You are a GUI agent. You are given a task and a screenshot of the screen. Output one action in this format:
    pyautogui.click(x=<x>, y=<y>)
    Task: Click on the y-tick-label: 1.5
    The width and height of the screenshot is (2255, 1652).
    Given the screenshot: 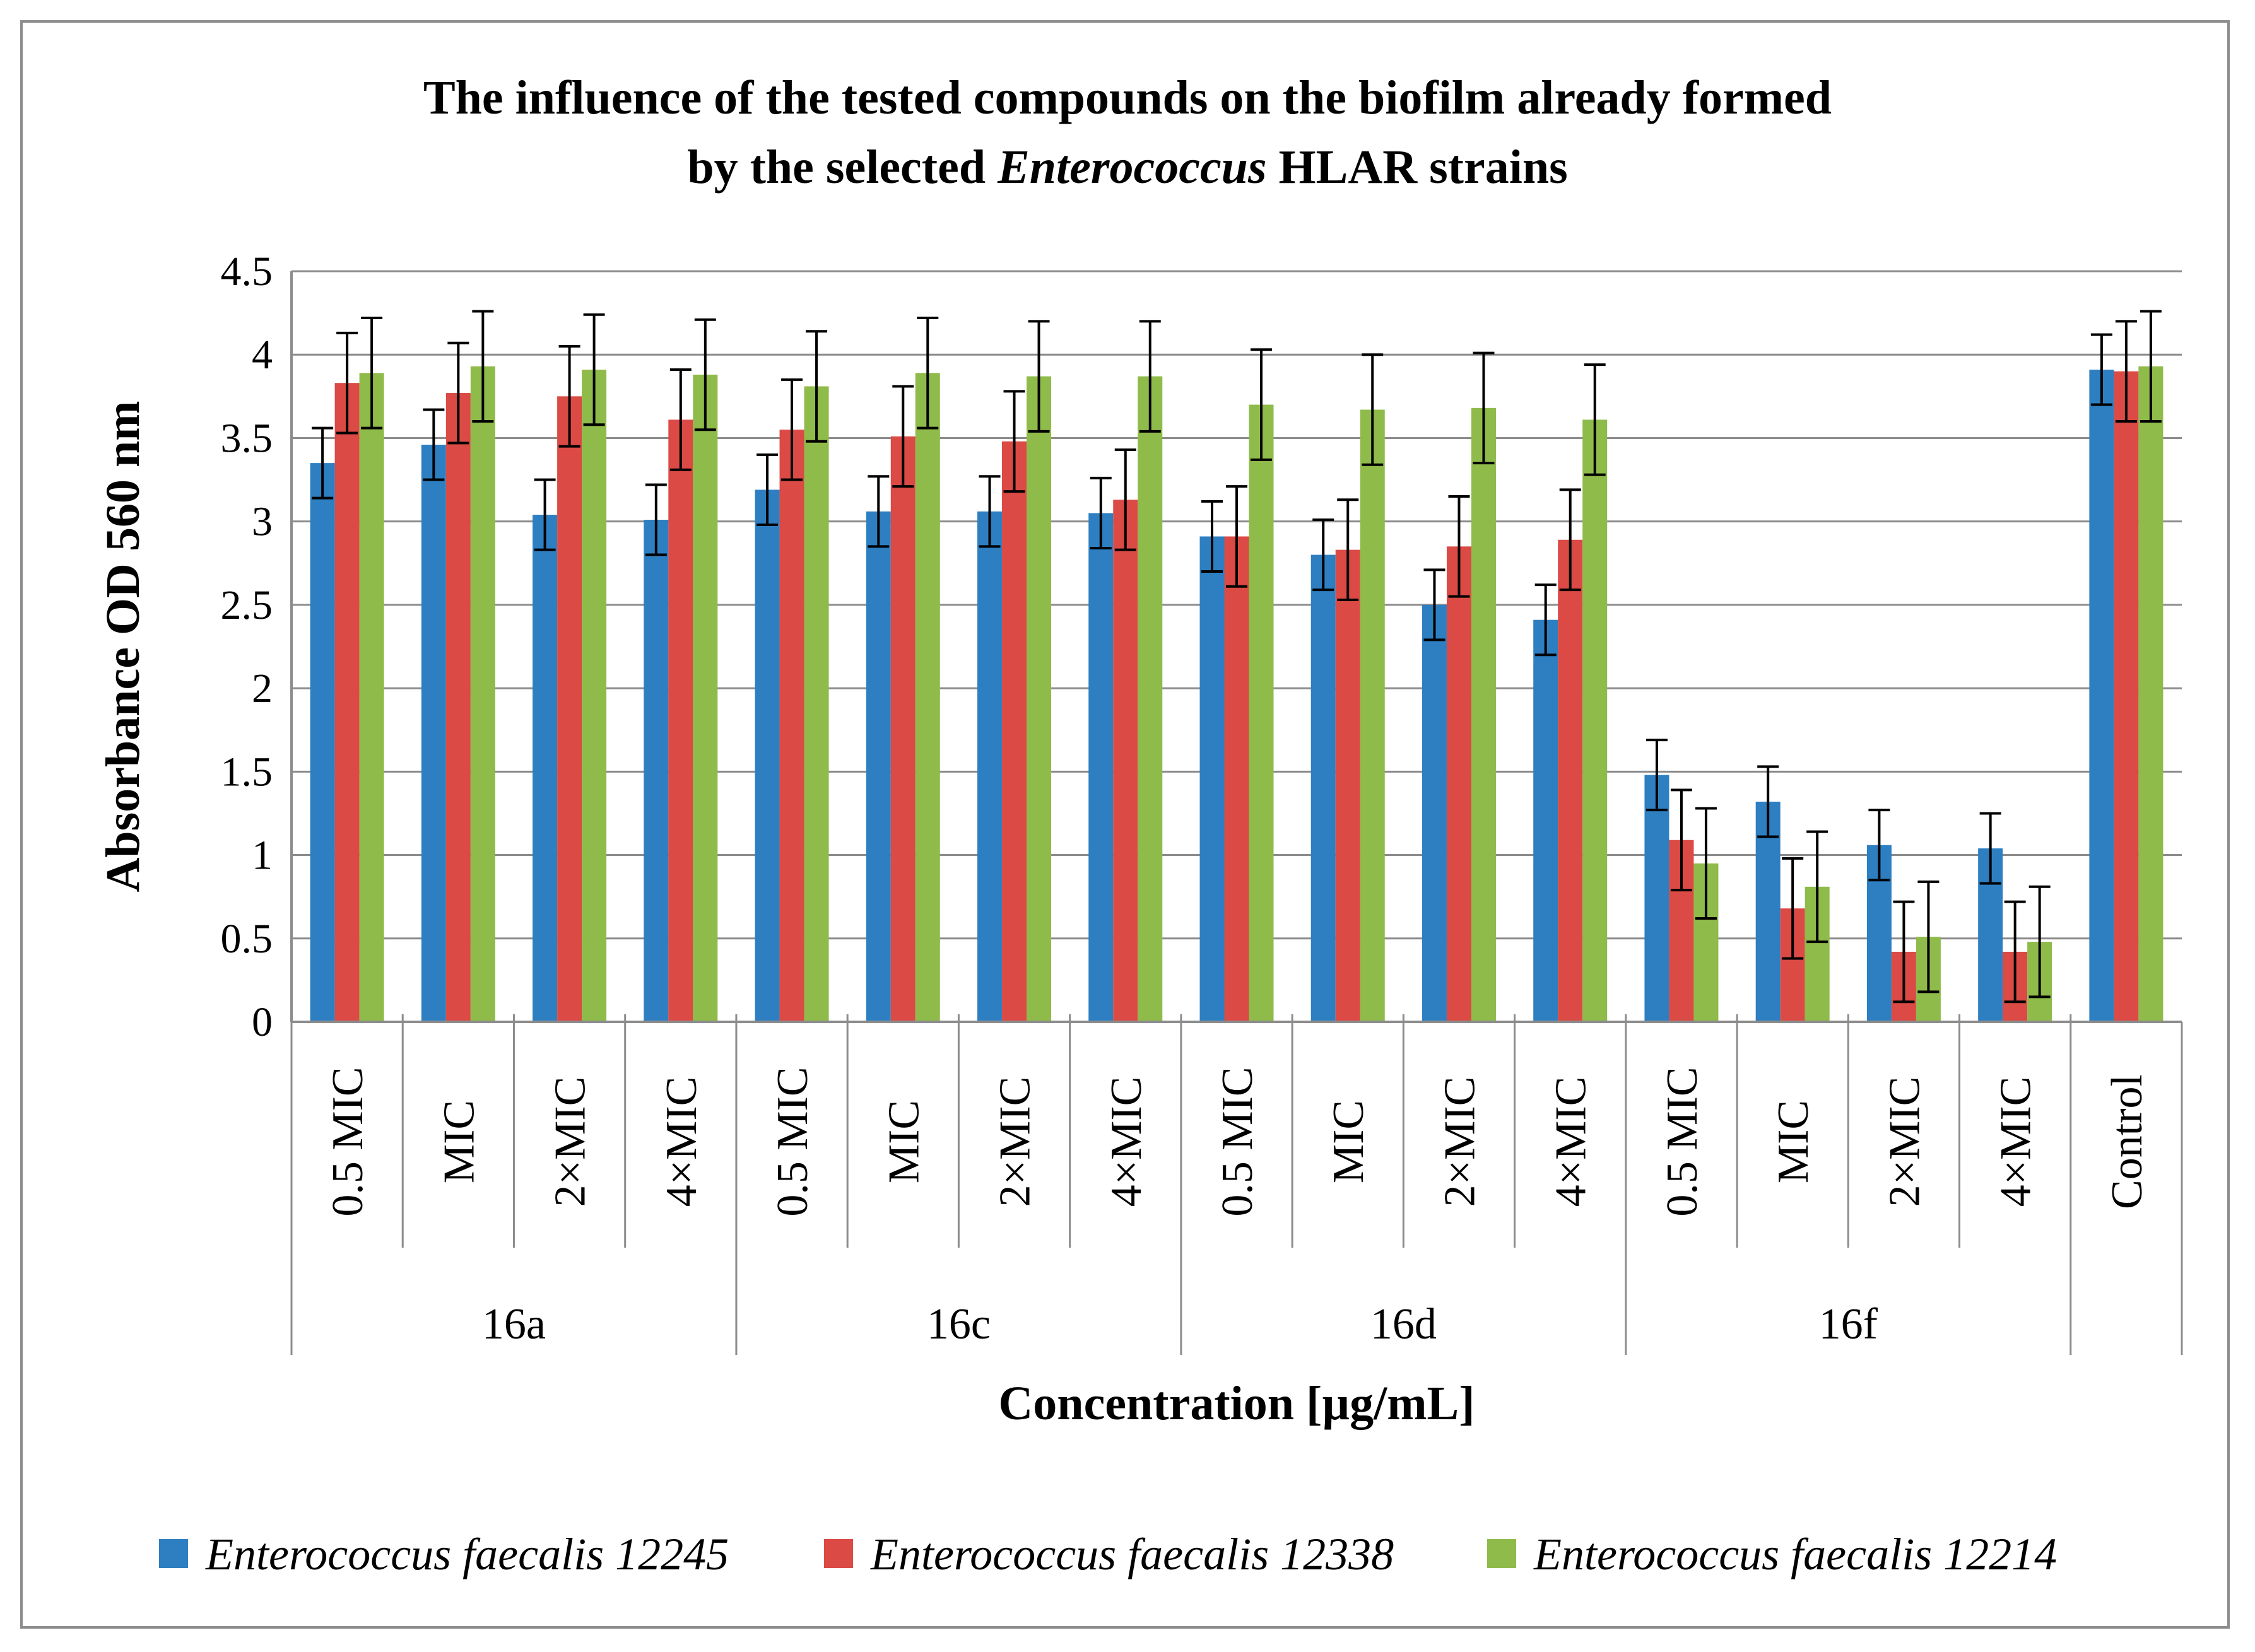 What is the action you would take?
    pyautogui.click(x=247, y=772)
    